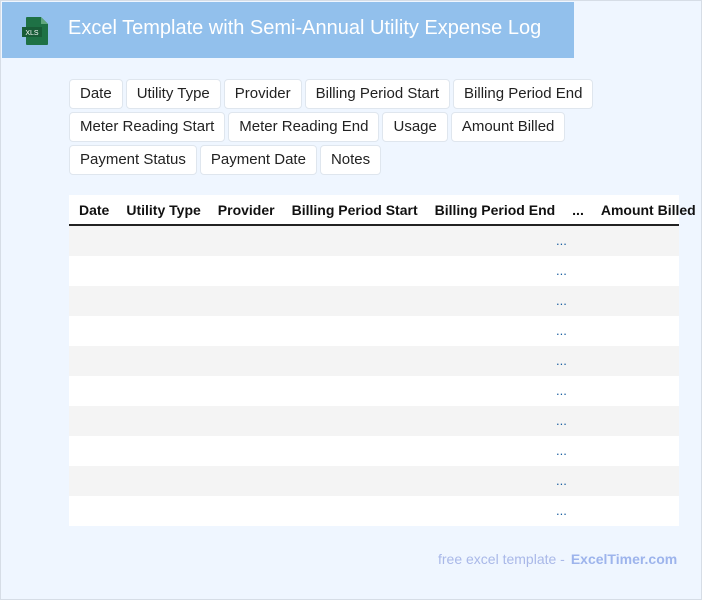  Describe the element at coordinates (133, 160) in the screenshot. I see `field-chip: Payment Status` at that location.